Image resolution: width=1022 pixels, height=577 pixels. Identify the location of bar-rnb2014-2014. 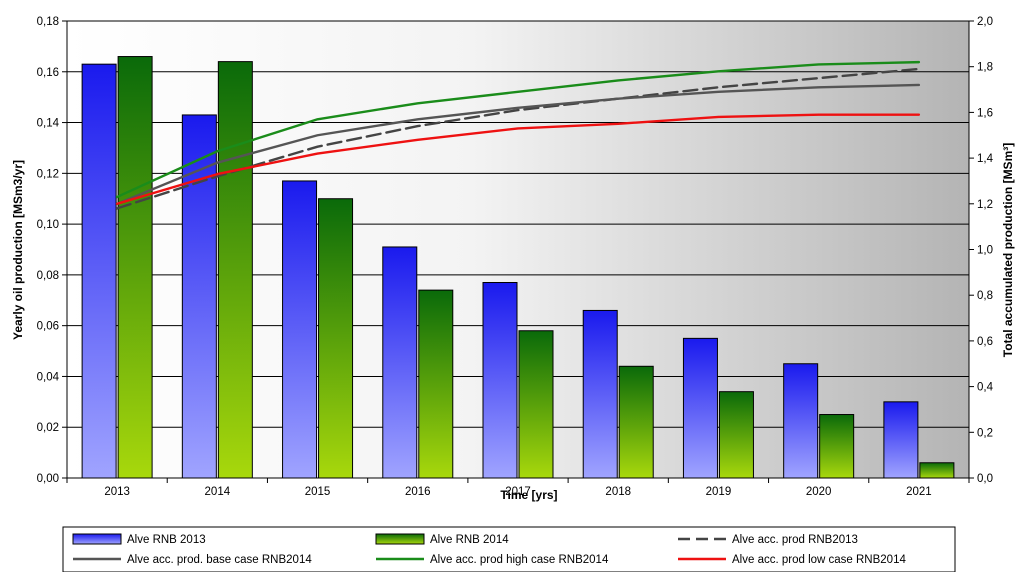
(235, 270).